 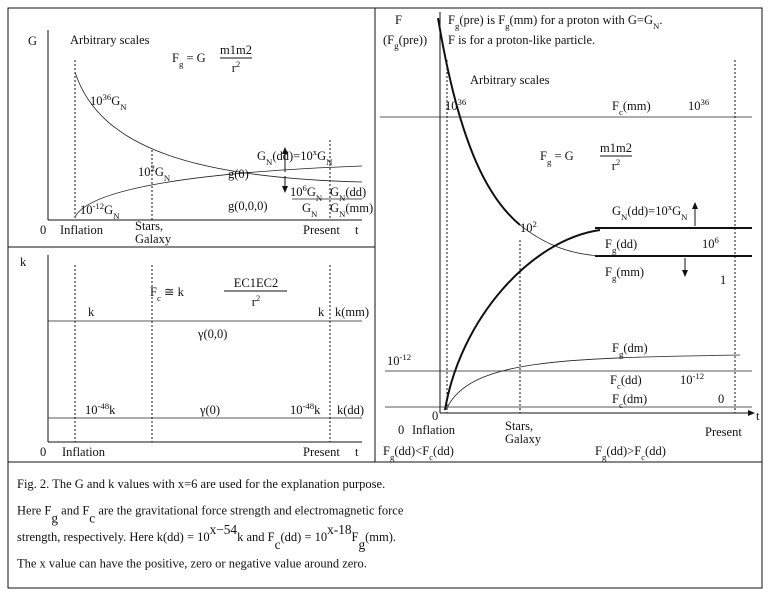 What do you see at coordinates (398, 20) in the screenshot?
I see `axis-title: F` at bounding box center [398, 20].